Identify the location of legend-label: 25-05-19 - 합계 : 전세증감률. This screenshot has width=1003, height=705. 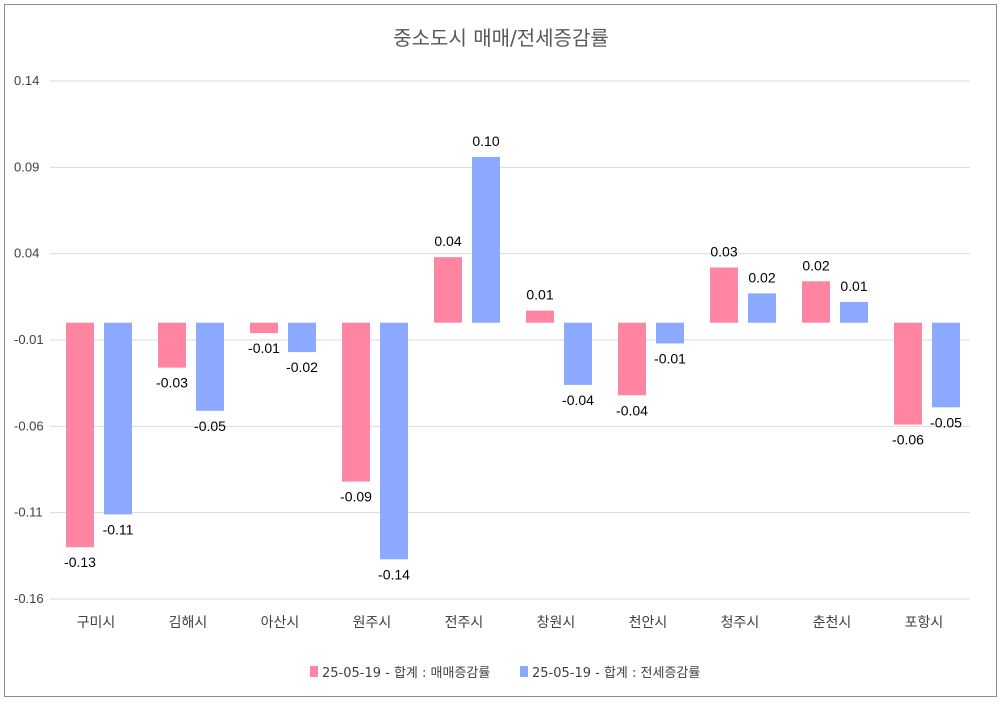
(616, 673).